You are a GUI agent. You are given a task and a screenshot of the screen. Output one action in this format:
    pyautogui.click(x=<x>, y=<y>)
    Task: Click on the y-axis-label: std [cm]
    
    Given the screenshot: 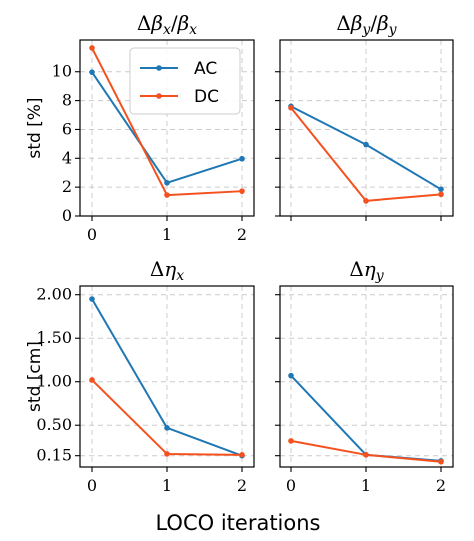 What is the action you would take?
    pyautogui.click(x=35, y=376)
    